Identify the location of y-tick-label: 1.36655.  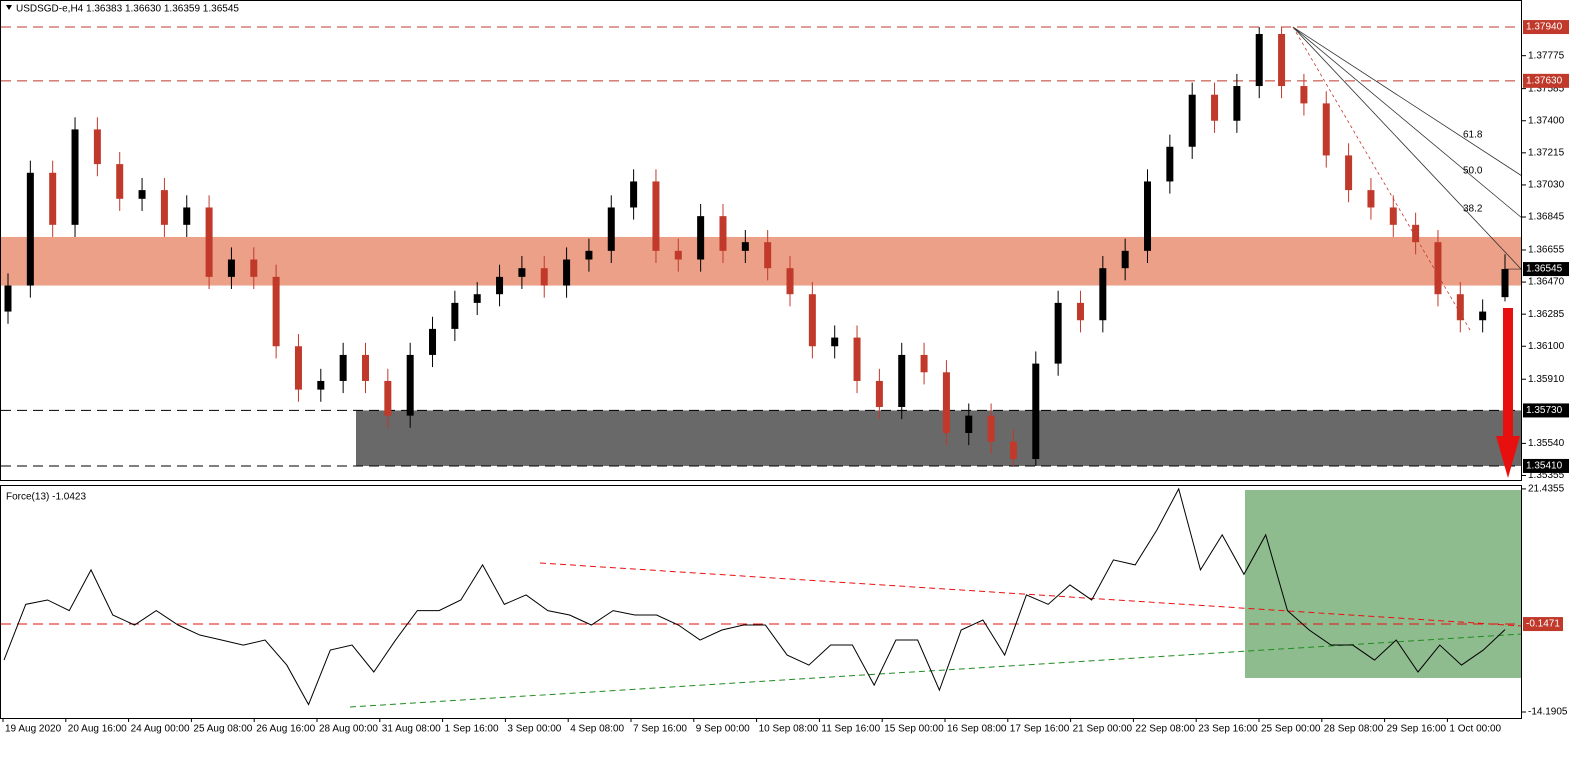
(1546, 250).